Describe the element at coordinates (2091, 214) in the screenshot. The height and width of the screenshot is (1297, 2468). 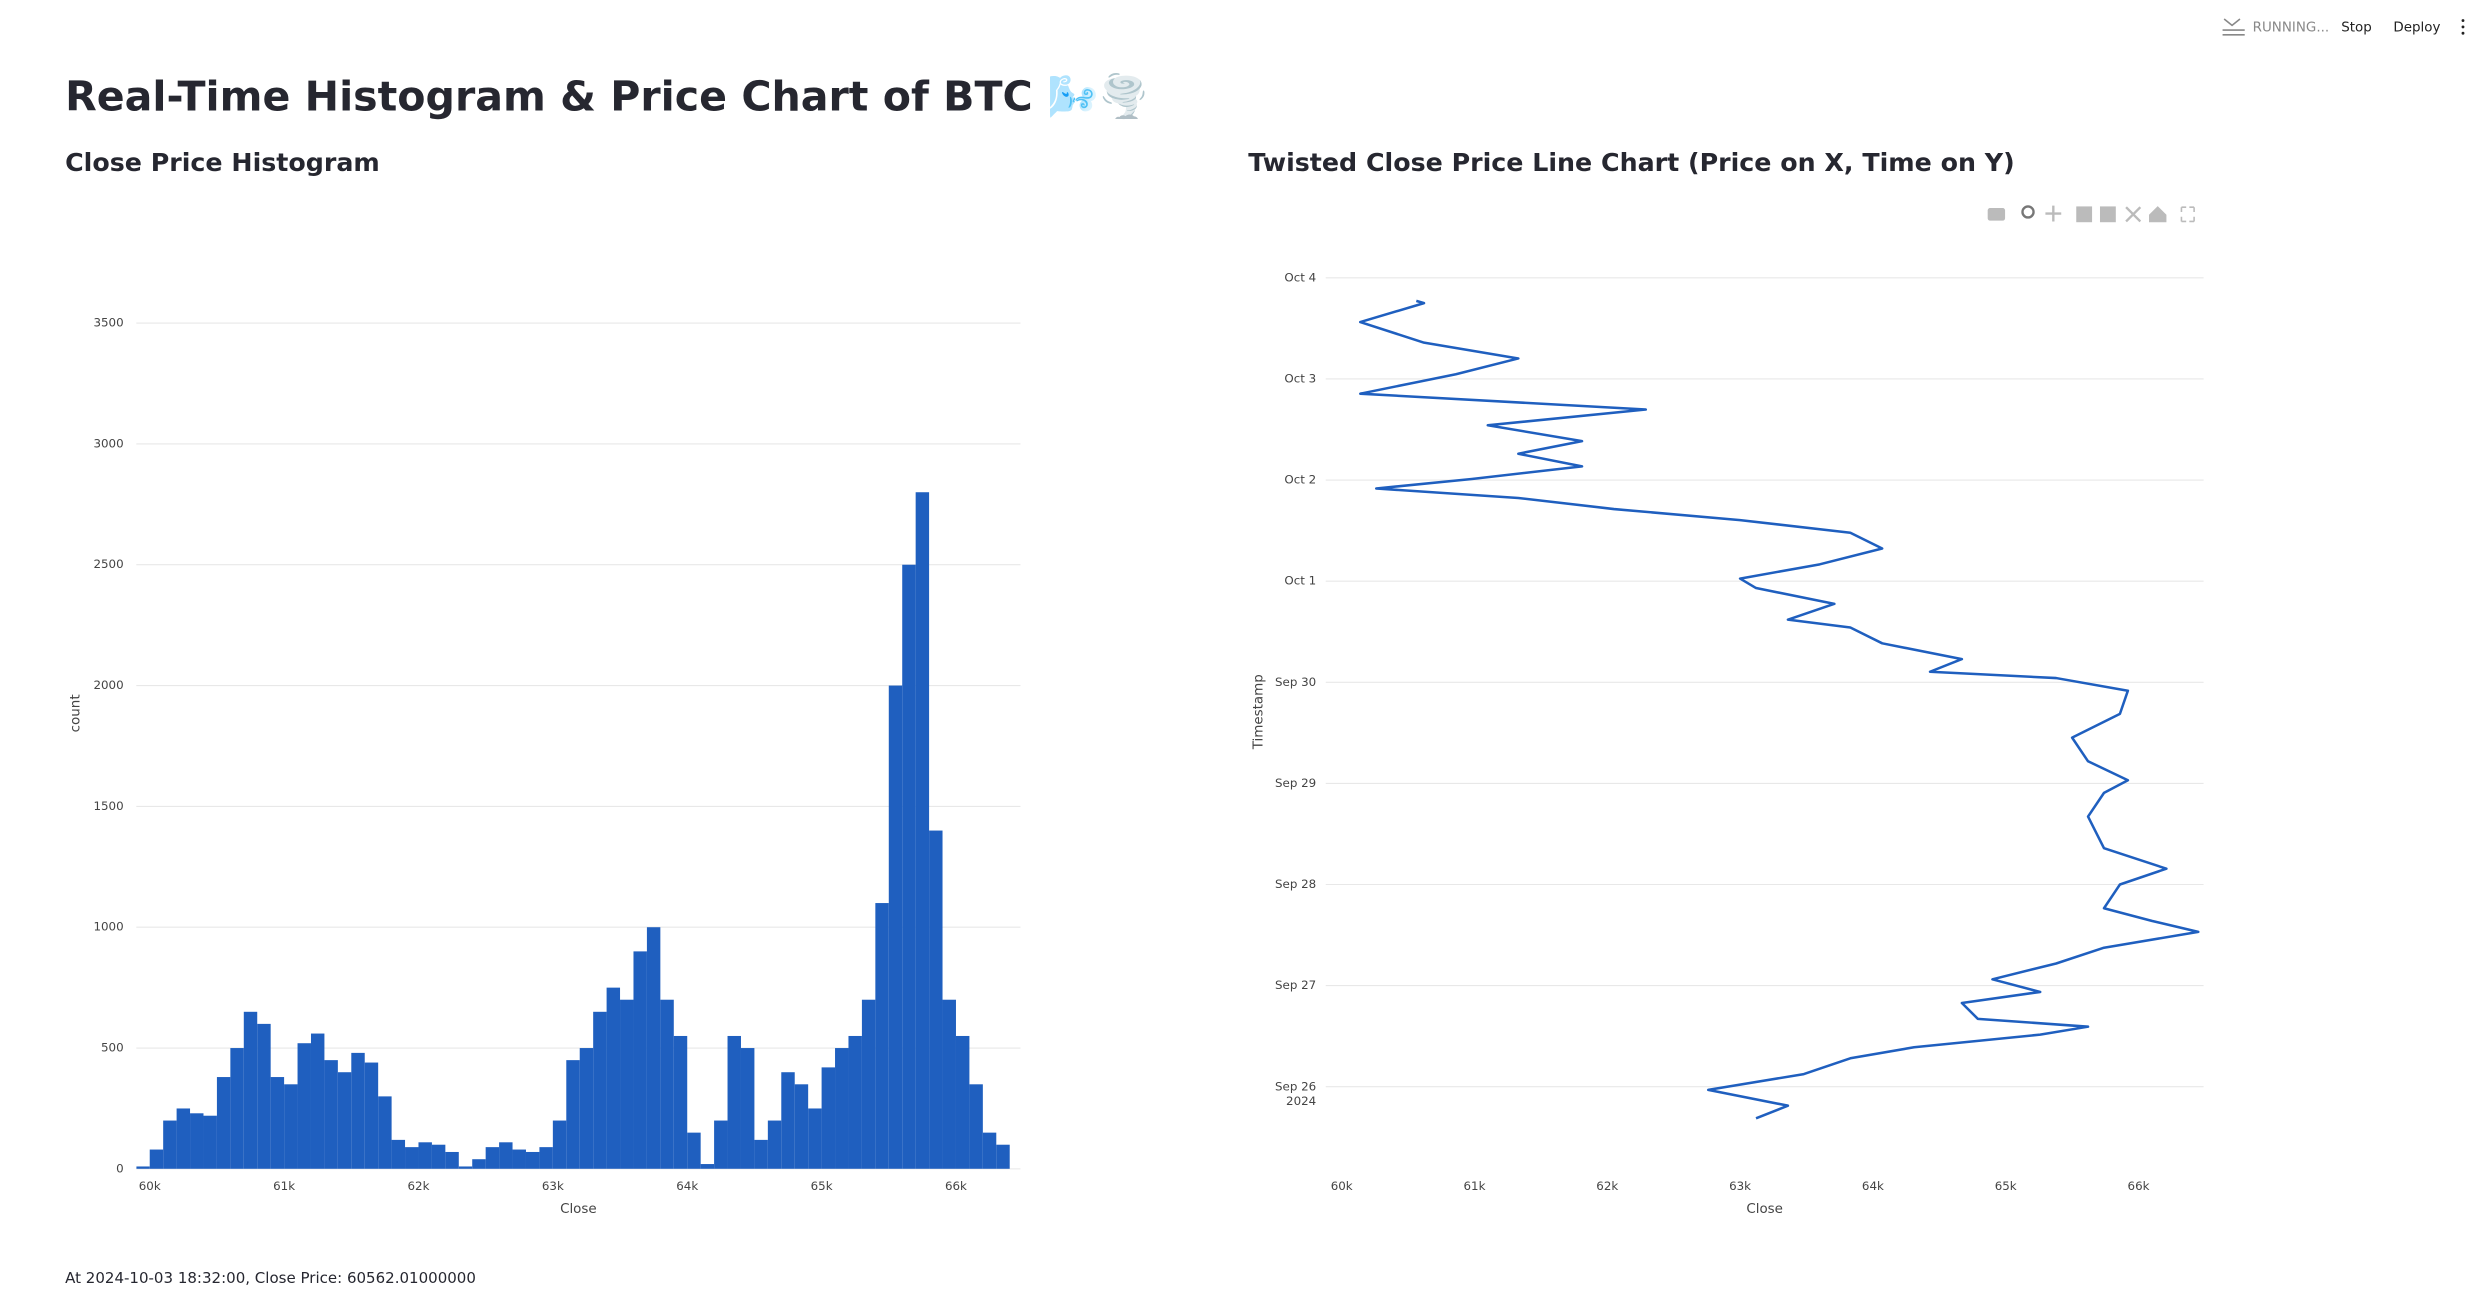
I see `plot-toolbar` at that location.